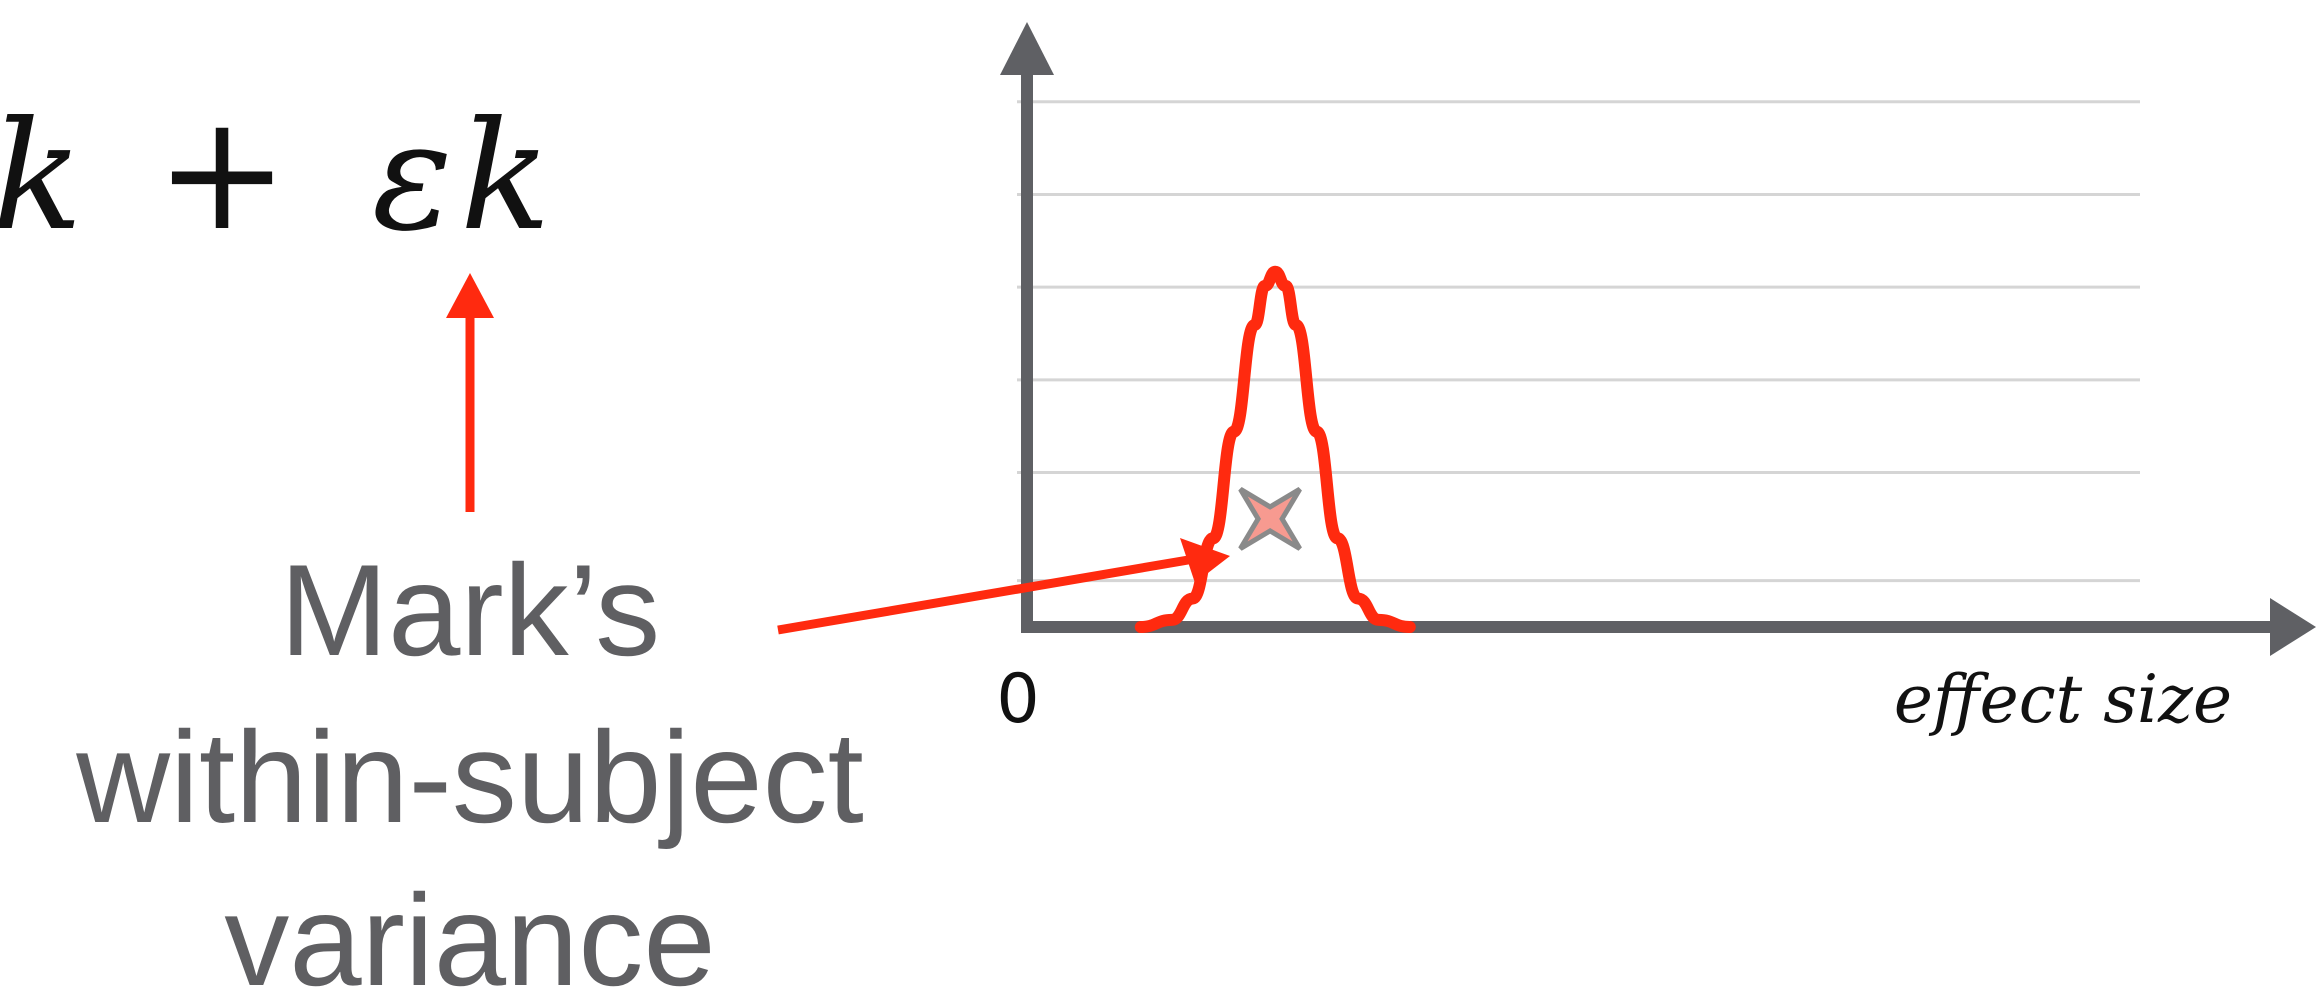 This screenshot has height=996, width=2316. Describe the element at coordinates (505, 177) in the screenshot. I see `equation-subscript-k: k` at that location.